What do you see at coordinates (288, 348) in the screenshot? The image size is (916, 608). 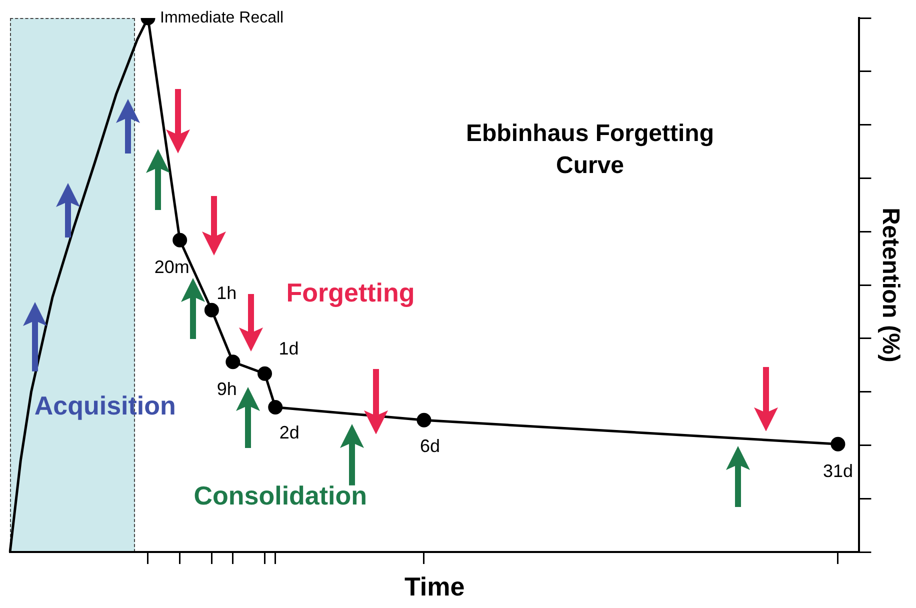 I see `annotation: 1d` at bounding box center [288, 348].